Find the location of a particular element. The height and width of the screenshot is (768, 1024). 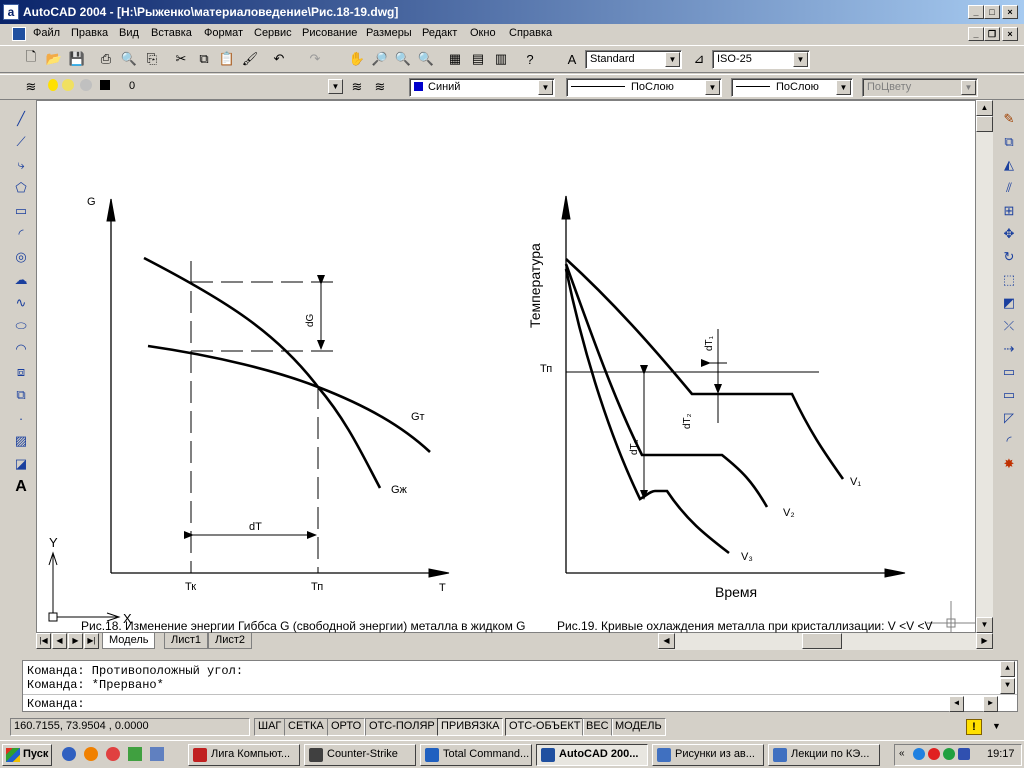

quicklaunch-firefox-icon is located at coordinates (91, 754).